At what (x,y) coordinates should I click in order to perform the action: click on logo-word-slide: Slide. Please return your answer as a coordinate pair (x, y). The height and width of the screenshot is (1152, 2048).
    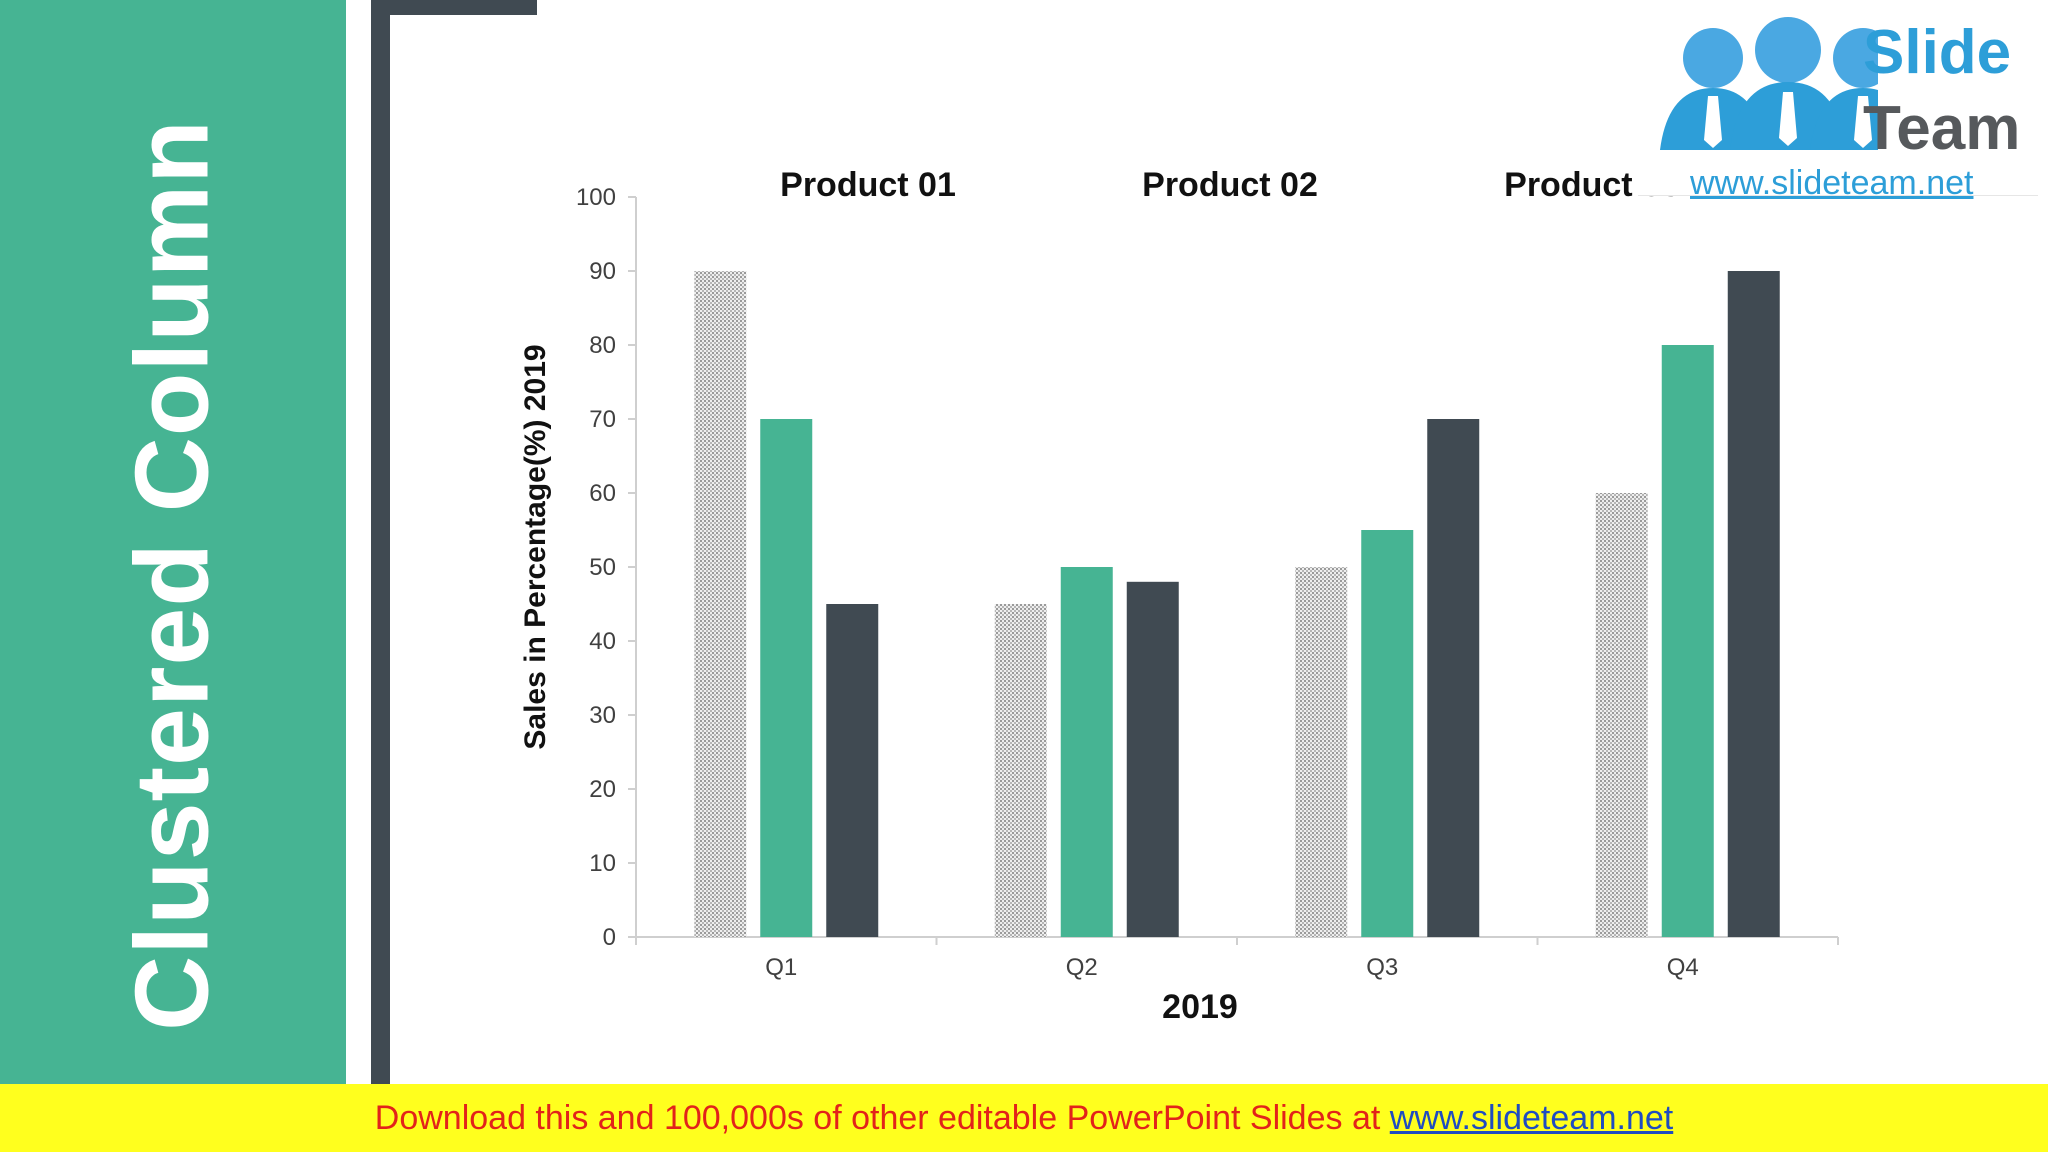
    Looking at the image, I should click on (1937, 52).